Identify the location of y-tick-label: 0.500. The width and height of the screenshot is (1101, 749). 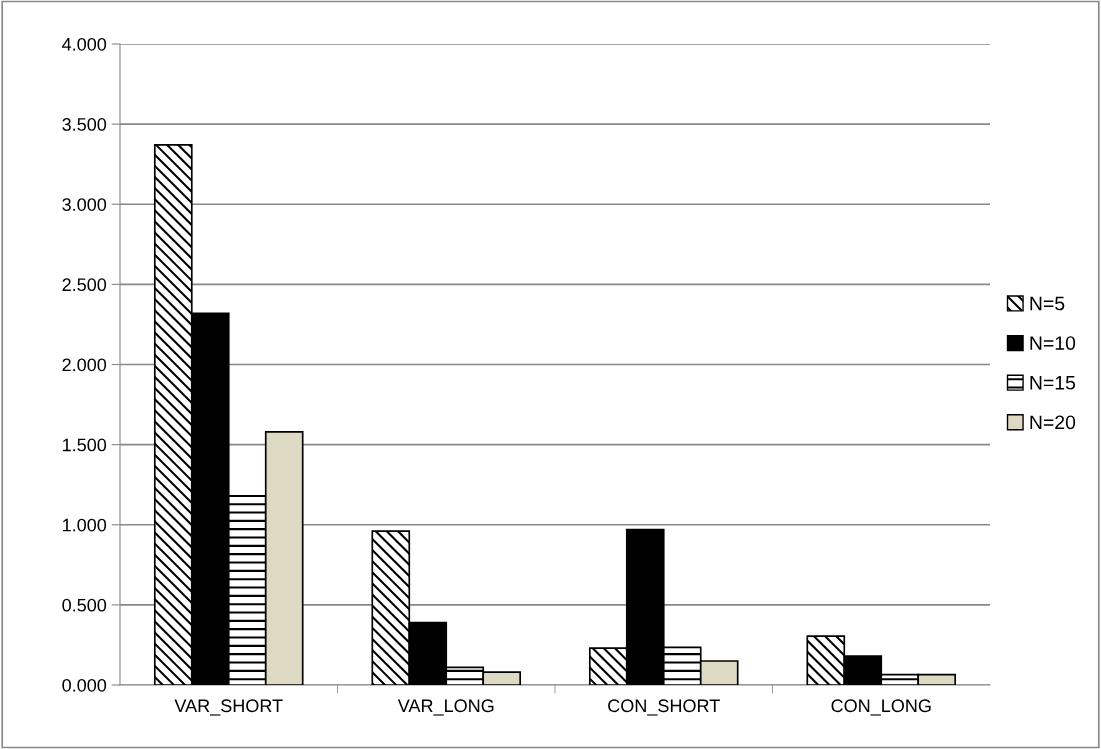
(84, 605).